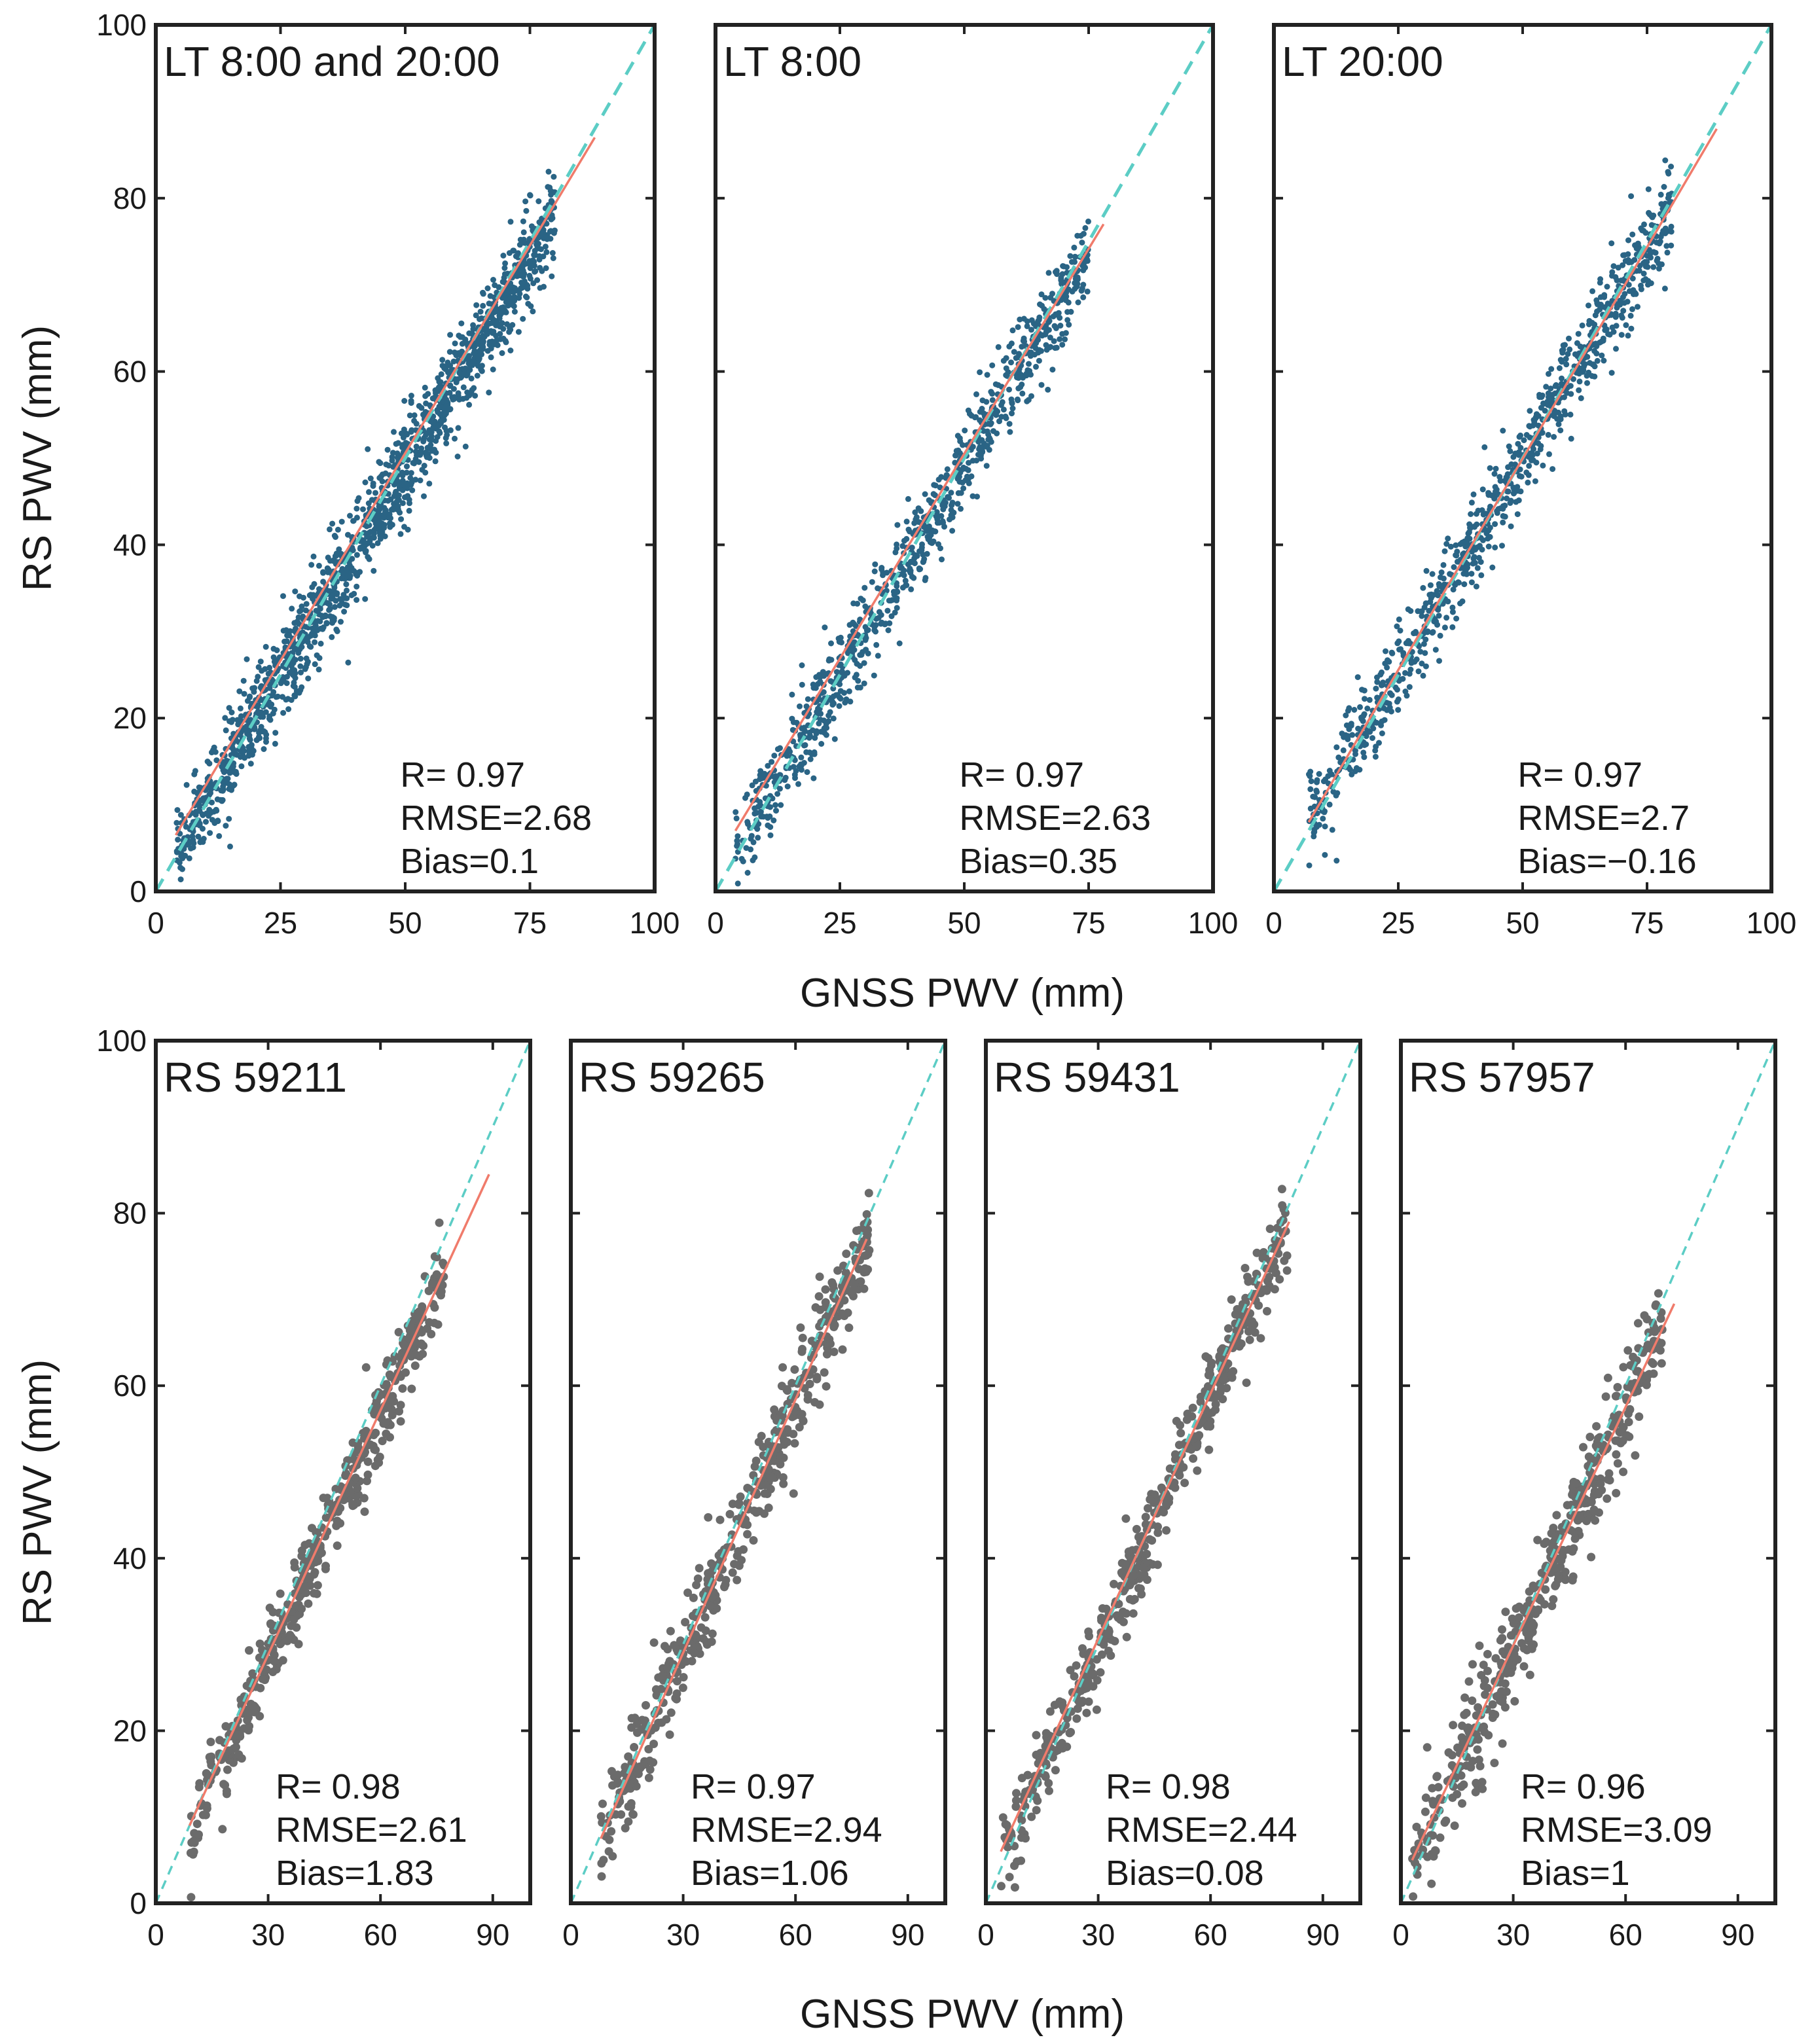 The image size is (1812, 2044). What do you see at coordinates (496, 818) in the screenshot?
I see `stat-label: RMSE=2.68` at bounding box center [496, 818].